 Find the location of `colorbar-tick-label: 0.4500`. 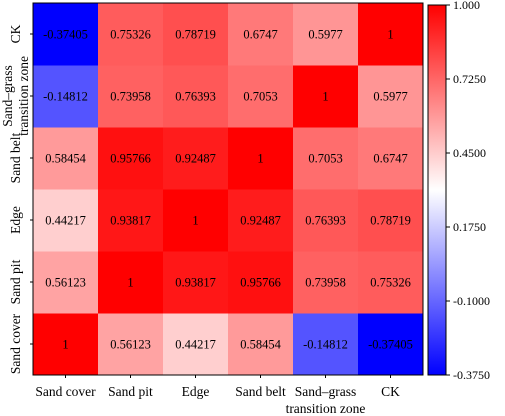

colorbar-tick-label: 0.4500 is located at coordinates (469, 153).